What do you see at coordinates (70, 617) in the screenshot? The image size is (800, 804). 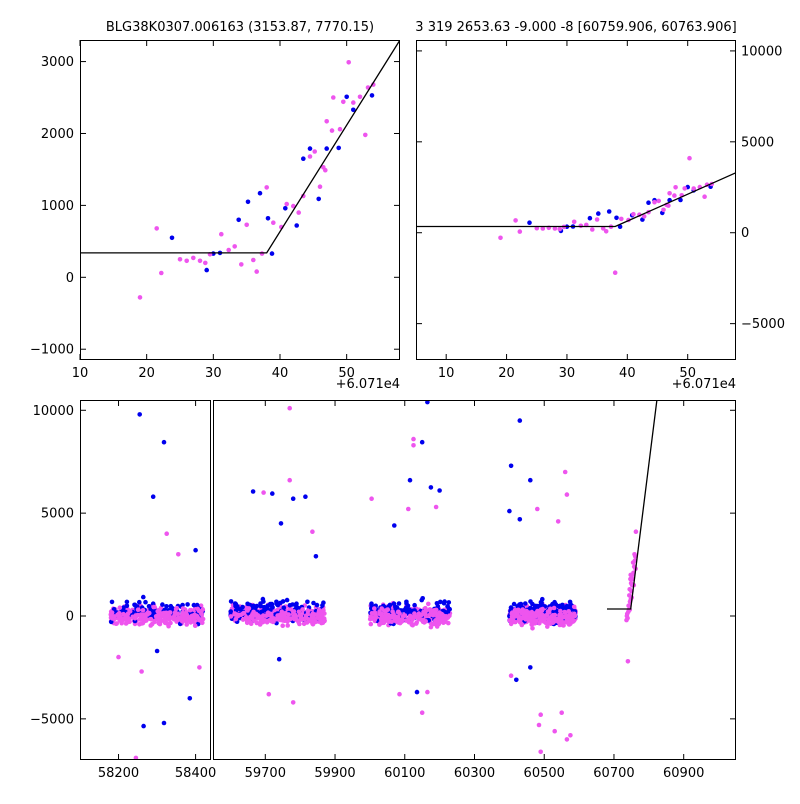 I see `y-tick-label: 0` at bounding box center [70, 617].